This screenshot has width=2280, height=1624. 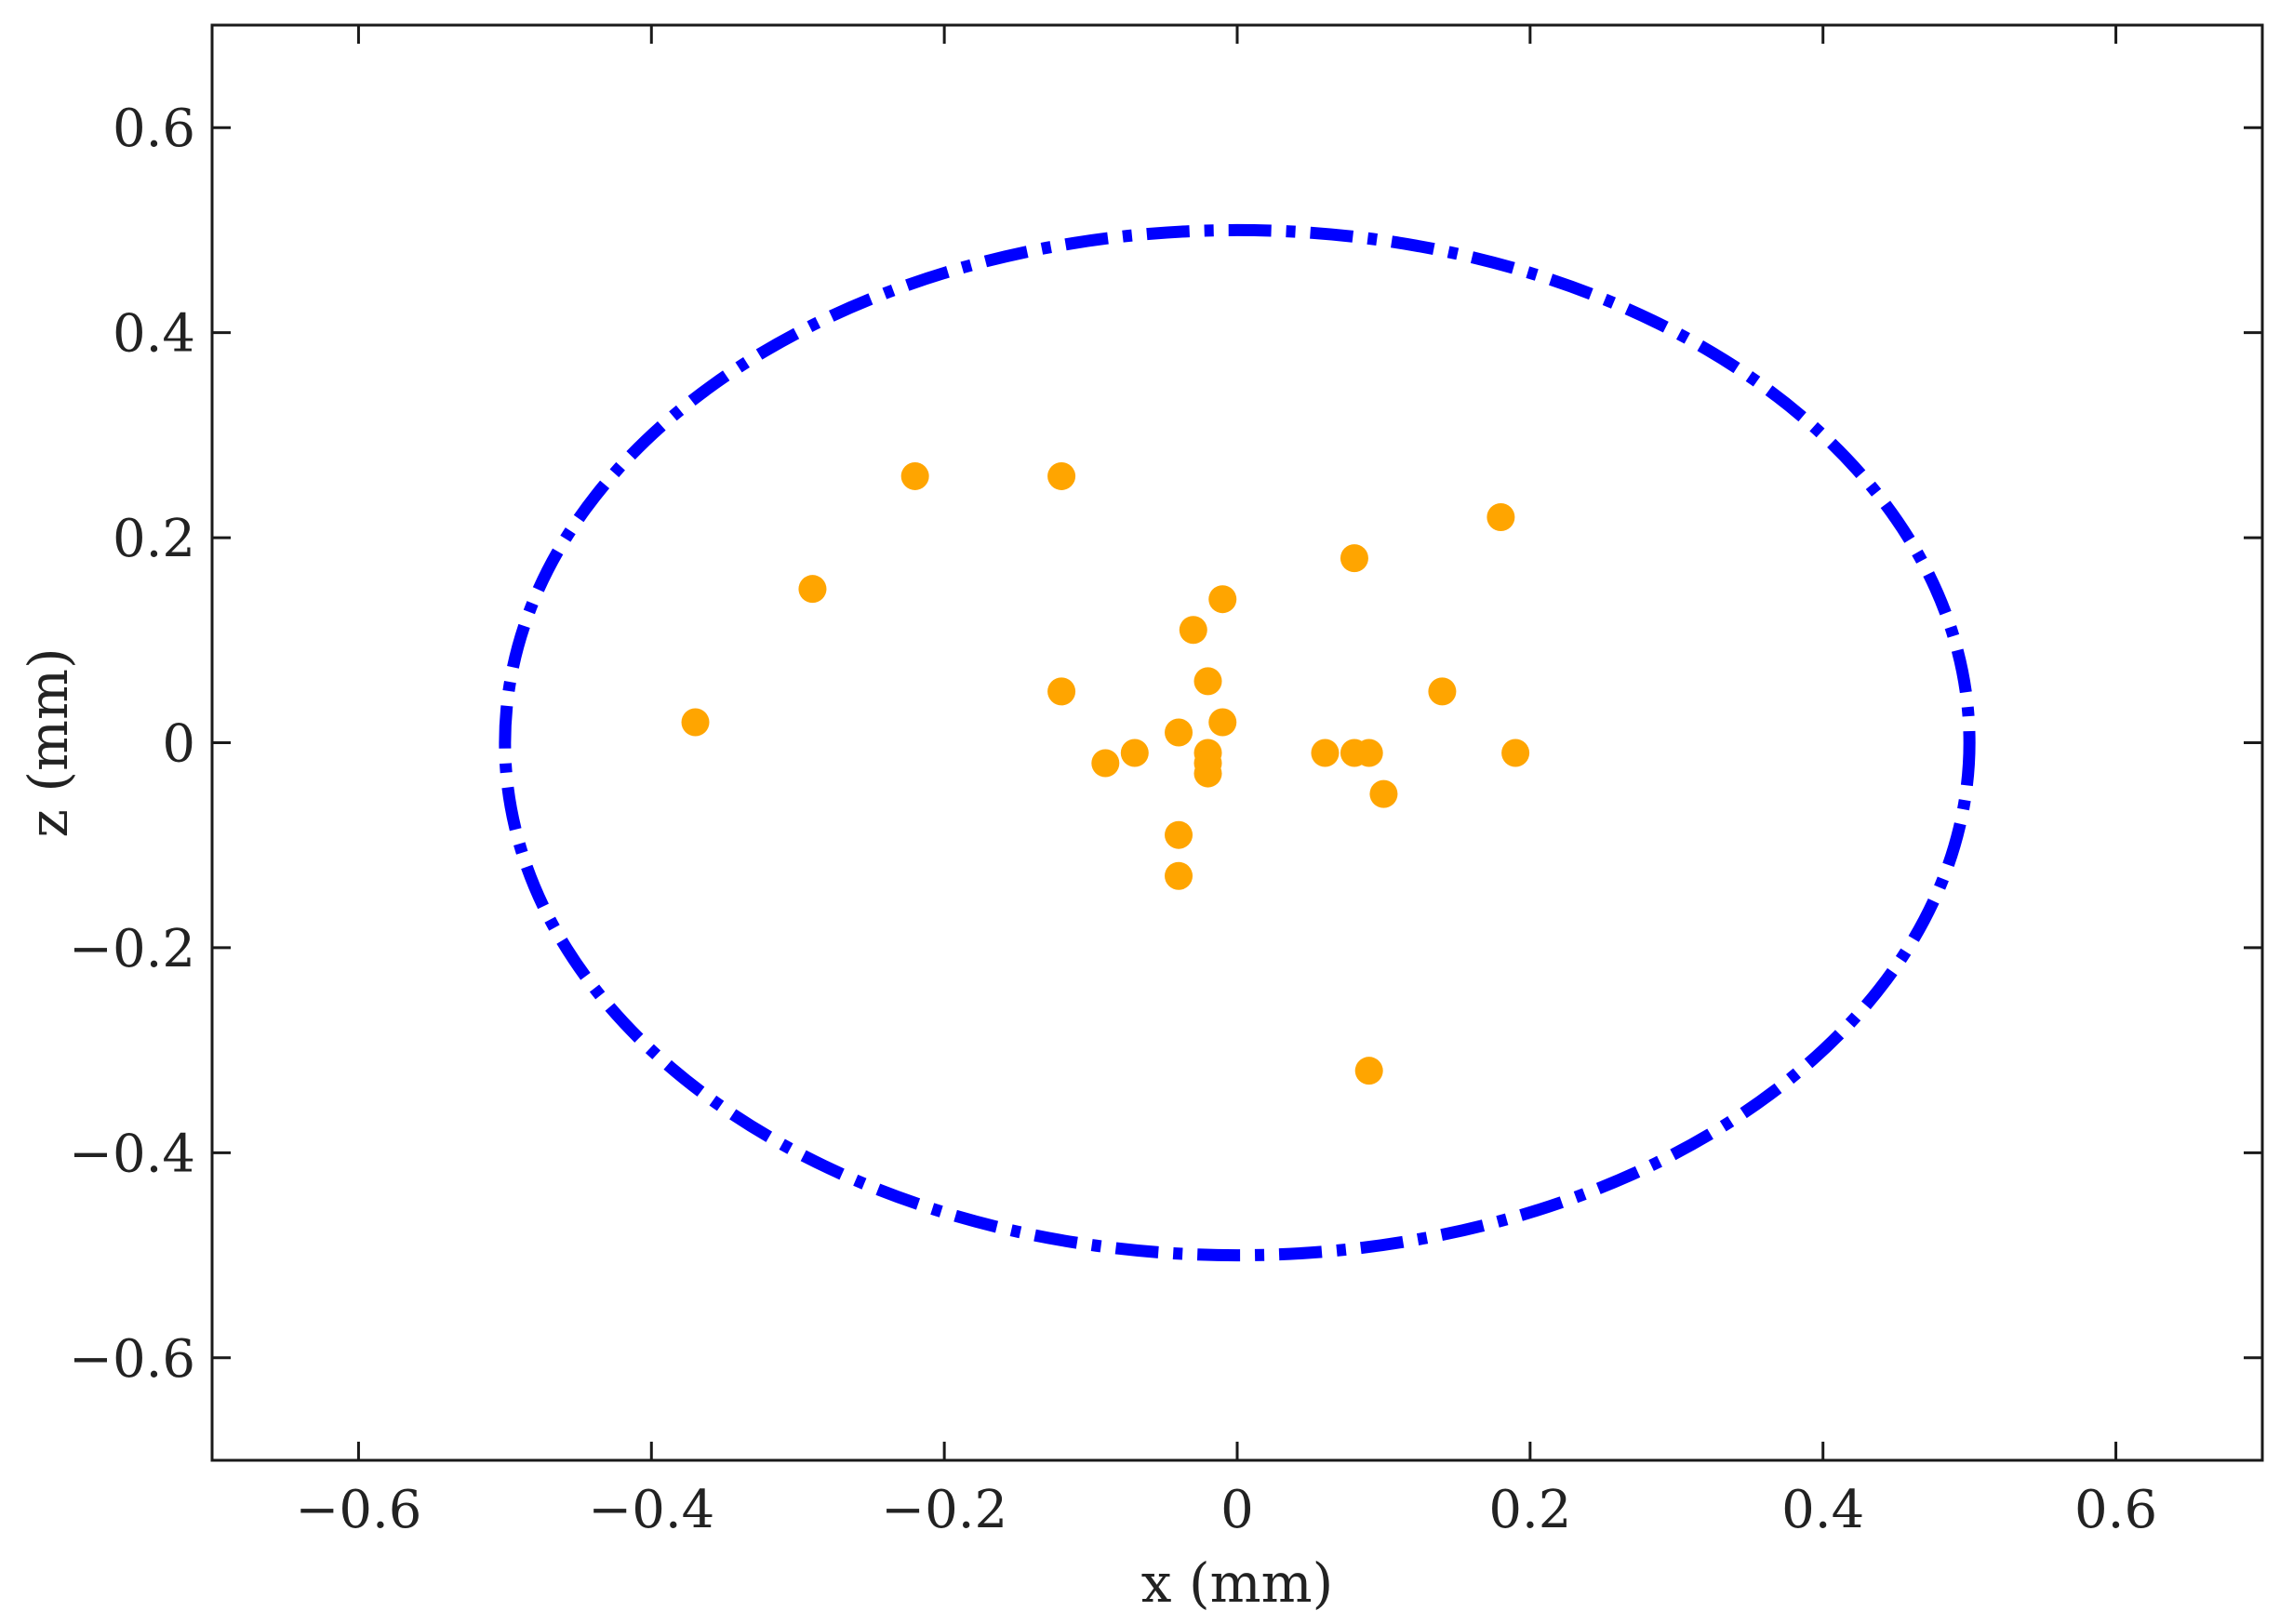 What do you see at coordinates (1237, 1583) in the screenshot?
I see `x-axis-label: x (mm)` at bounding box center [1237, 1583].